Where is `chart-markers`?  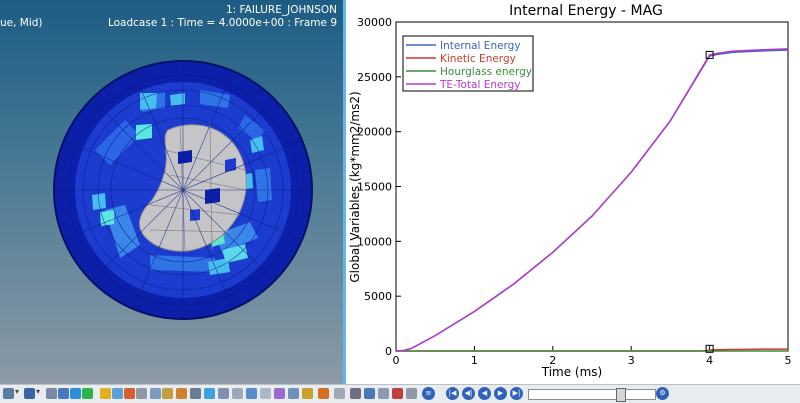 chart-markers is located at coordinates (709, 201).